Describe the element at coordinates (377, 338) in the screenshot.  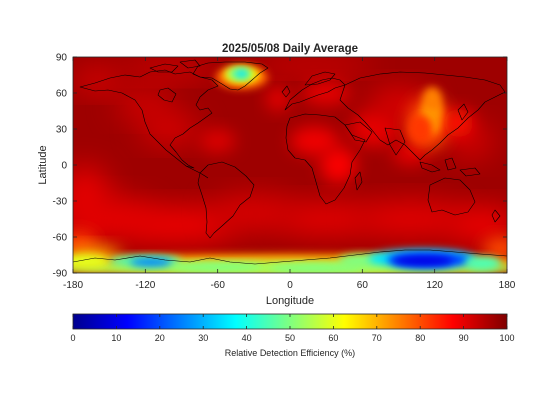
I see `colorbar-tick-label: 70` at that location.